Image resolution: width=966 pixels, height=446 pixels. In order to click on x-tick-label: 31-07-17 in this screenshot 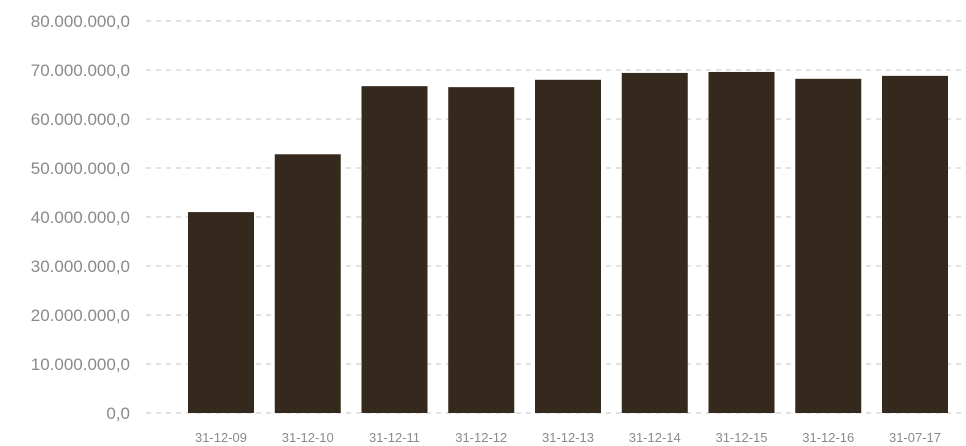, I will do `click(915, 437)`.